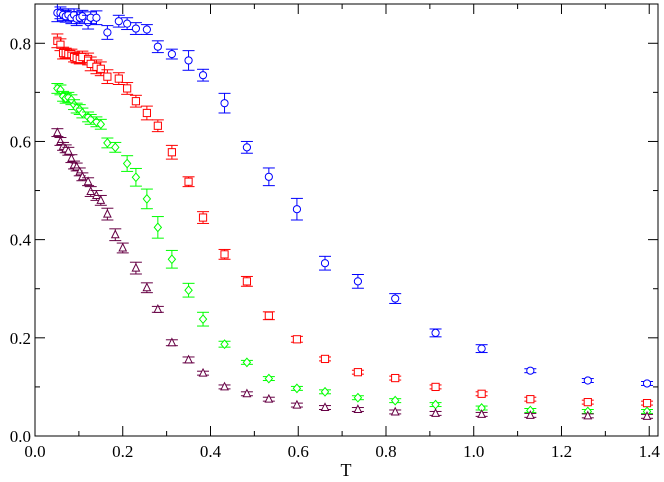  I want to click on y-tick-label: 0.8, so click(20, 43).